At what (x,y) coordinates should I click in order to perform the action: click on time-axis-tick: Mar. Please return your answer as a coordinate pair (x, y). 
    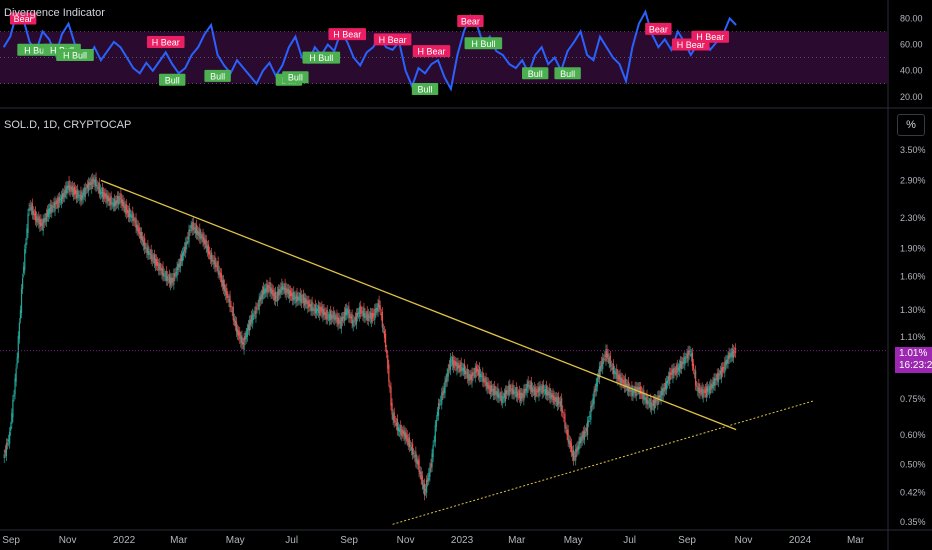
    Looking at the image, I should click on (517, 540).